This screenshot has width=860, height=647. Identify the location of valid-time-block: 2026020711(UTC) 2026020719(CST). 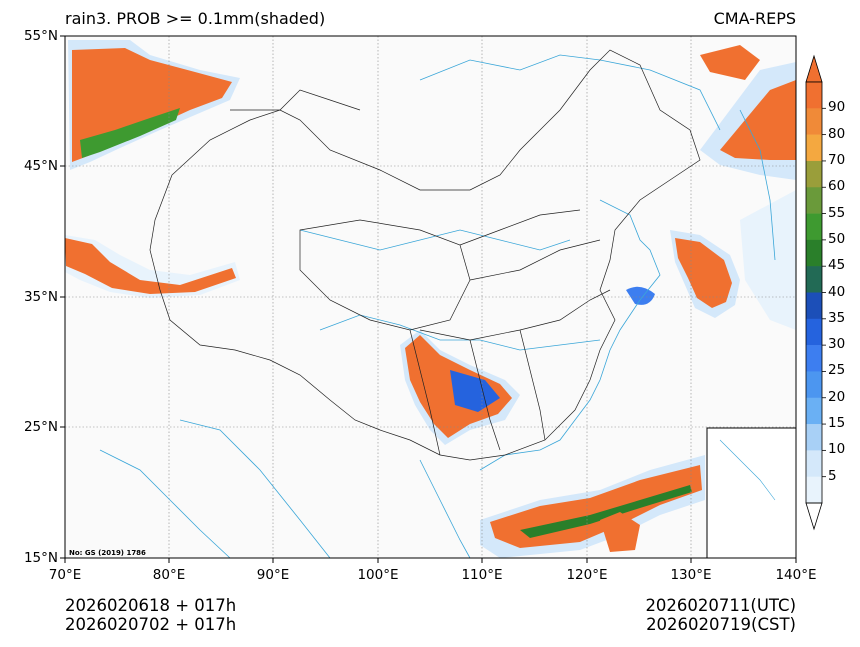
(720, 615).